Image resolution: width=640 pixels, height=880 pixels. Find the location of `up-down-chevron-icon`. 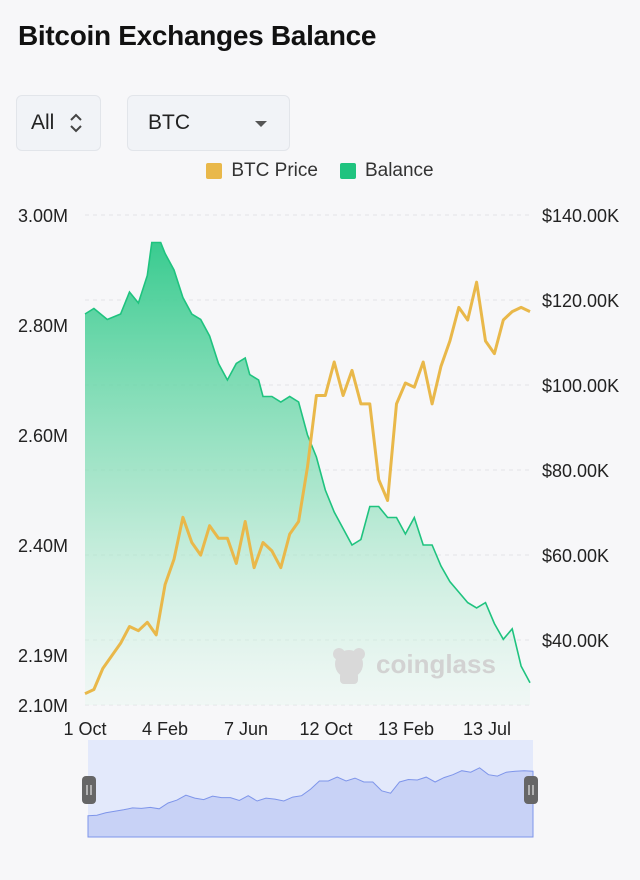

up-down-chevron-icon is located at coordinates (76, 123).